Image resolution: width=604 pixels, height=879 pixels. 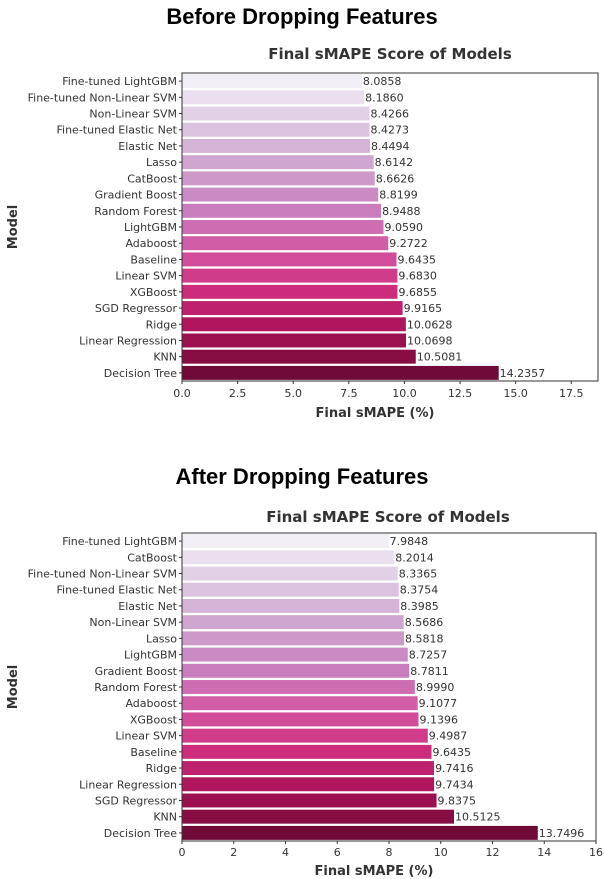 What do you see at coordinates (438, 703) in the screenshot?
I see `value-label: 9.1077` at bounding box center [438, 703].